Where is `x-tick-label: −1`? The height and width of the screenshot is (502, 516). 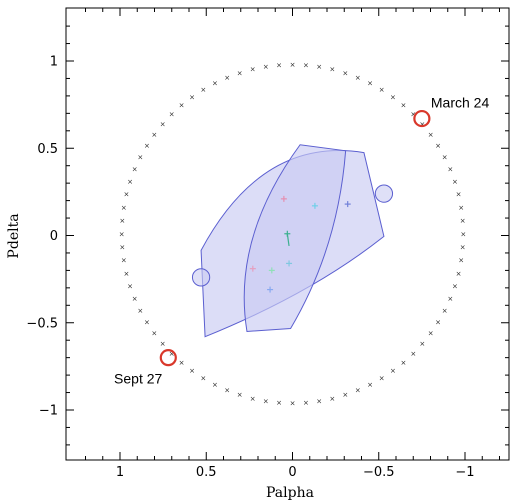
x-tick-label: −1 is located at coordinates (464, 472).